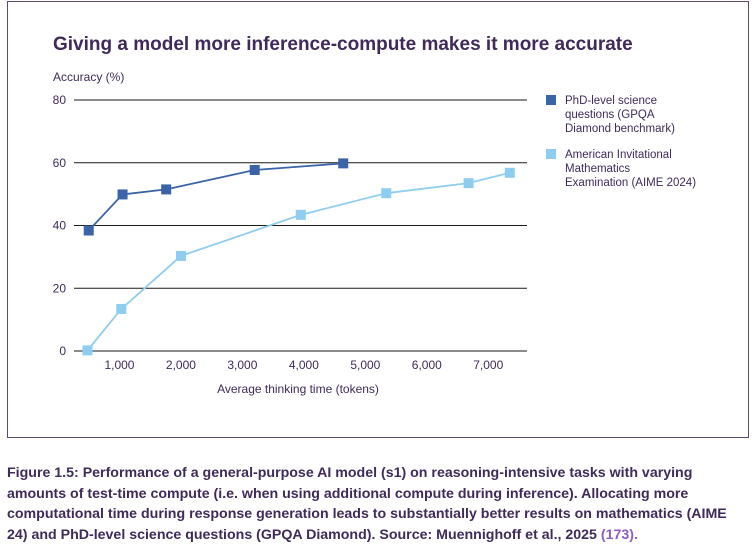 The image size is (754, 555). Describe the element at coordinates (62, 351) in the screenshot. I see `y-tick-label: 0` at that location.